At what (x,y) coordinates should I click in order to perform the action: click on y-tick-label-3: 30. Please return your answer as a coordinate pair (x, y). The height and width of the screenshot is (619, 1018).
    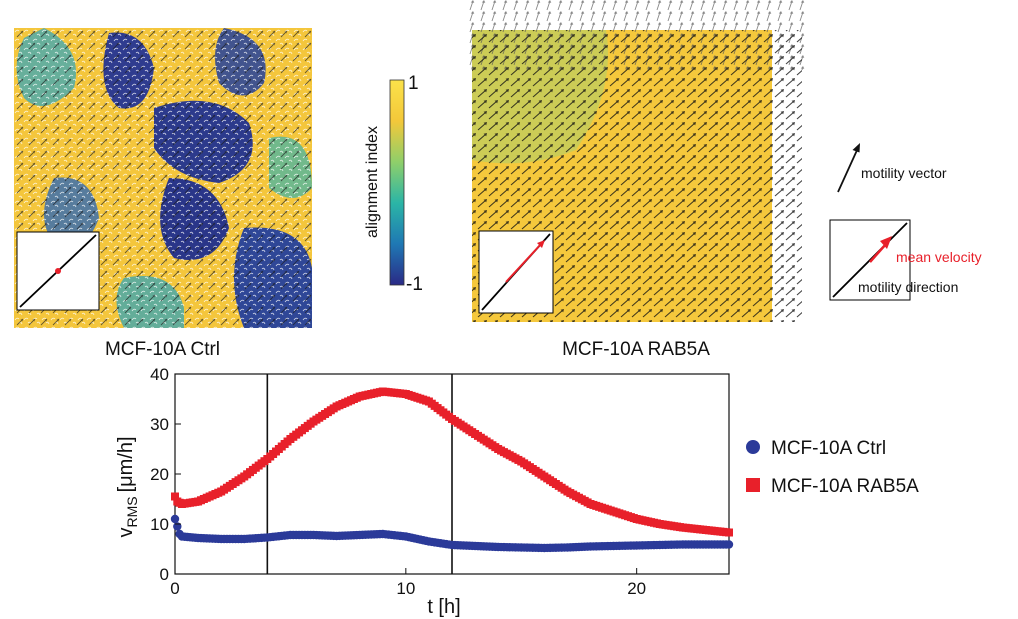
    Looking at the image, I should click on (159, 424).